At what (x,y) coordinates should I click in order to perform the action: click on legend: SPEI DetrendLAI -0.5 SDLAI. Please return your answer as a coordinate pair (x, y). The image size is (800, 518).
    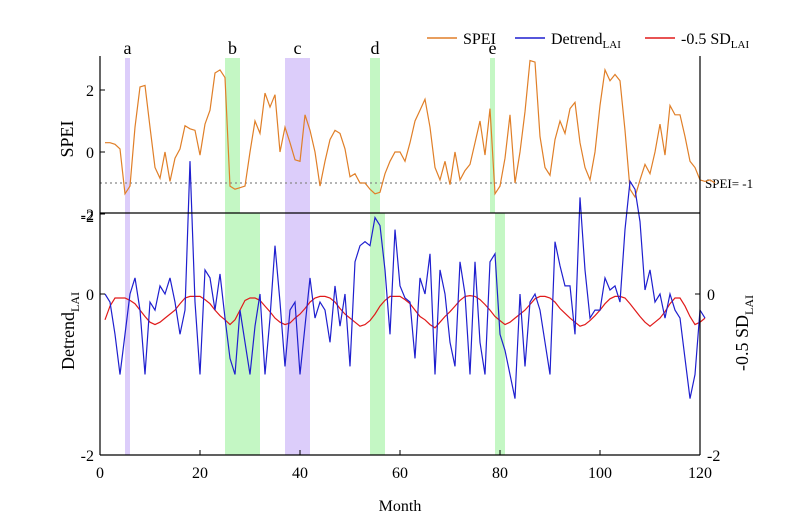
    Looking at the image, I should click on (588, 41).